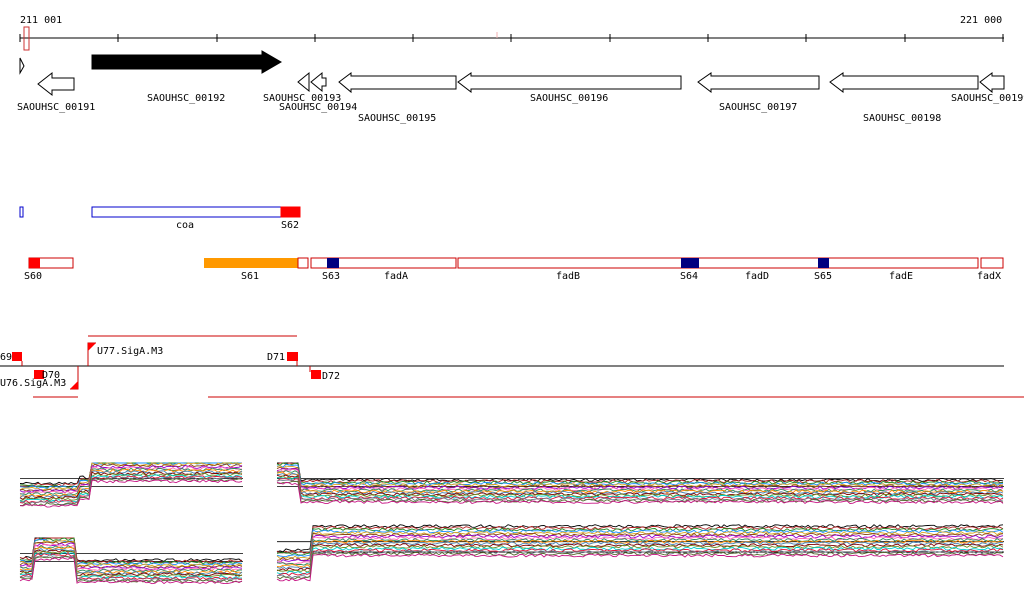 Image resolution: width=1024 pixels, height=611 pixels. Describe the element at coordinates (74, 385) in the screenshot. I see `feature-flag-U76` at that location.